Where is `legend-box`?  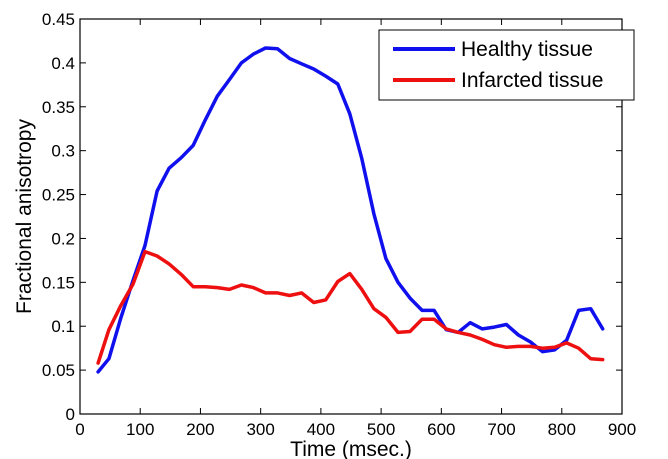 legend-box is located at coordinates (506, 65).